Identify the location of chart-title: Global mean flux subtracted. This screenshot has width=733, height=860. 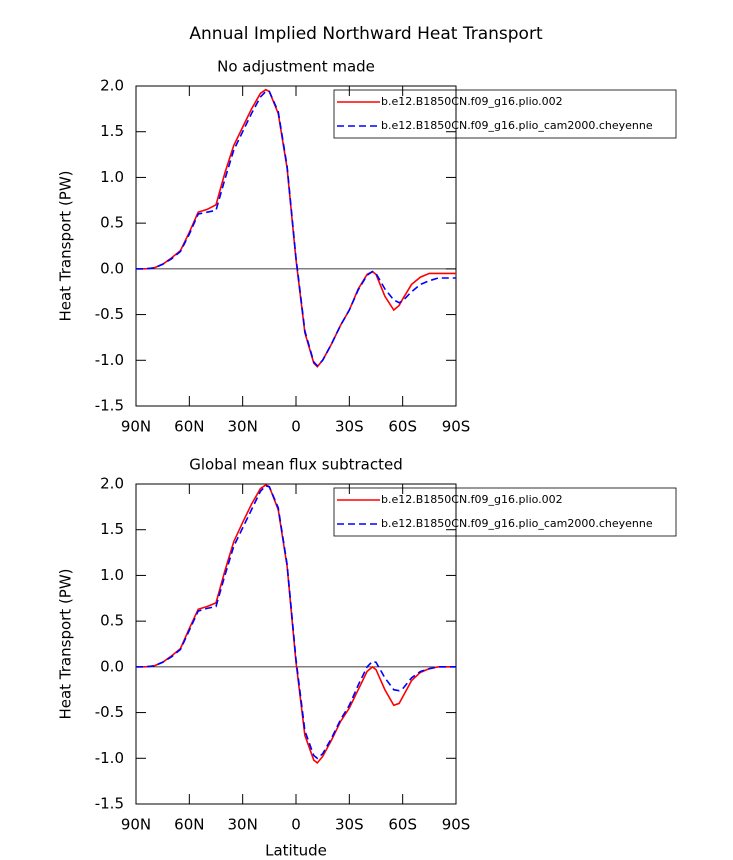
(296, 465).